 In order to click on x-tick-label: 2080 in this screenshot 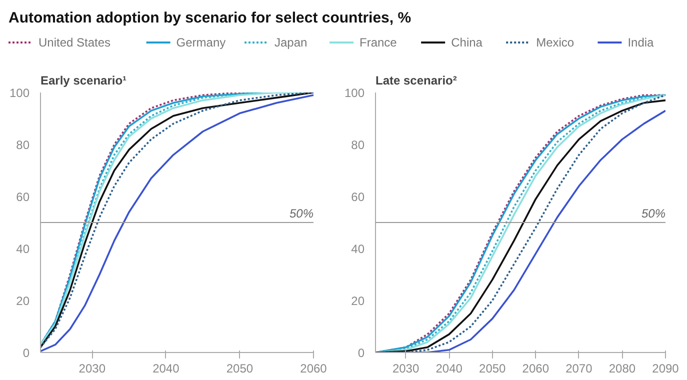, I will do `click(622, 369)`.